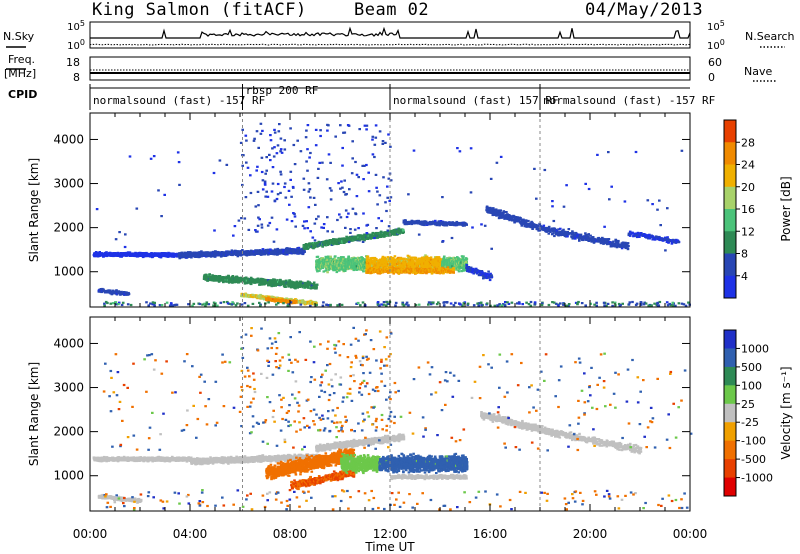 The height and width of the screenshot is (554, 800). What do you see at coordinates (390, 32) in the screenshot?
I see `nsky-line` at bounding box center [390, 32].